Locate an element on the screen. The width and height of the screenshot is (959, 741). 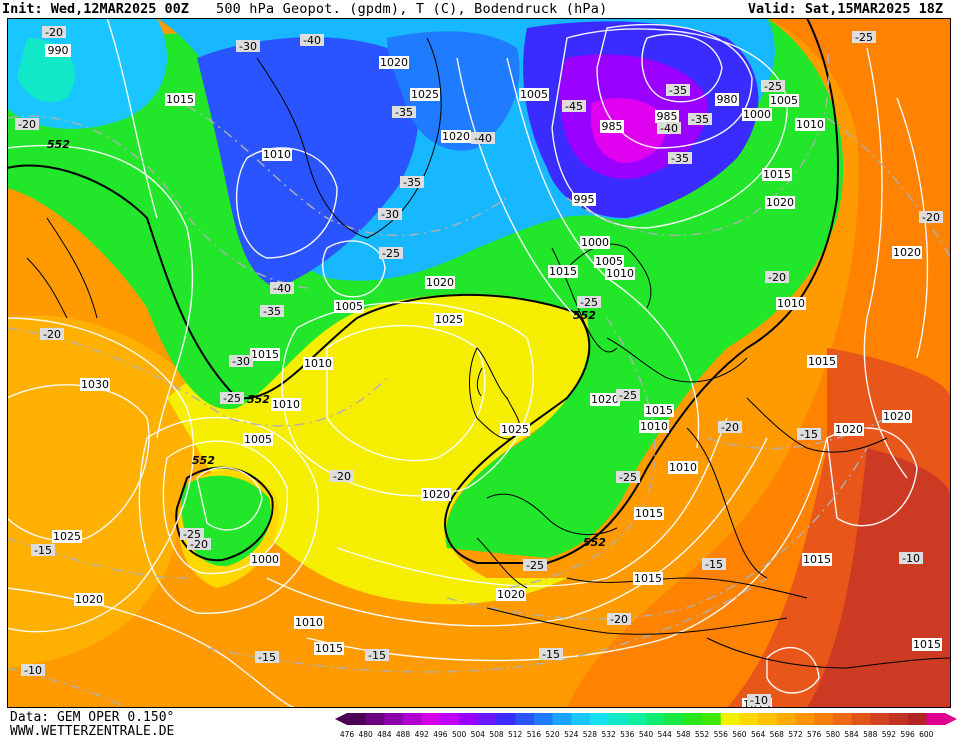
colorbar-tick-label: 512 is located at coordinates (515, 734).